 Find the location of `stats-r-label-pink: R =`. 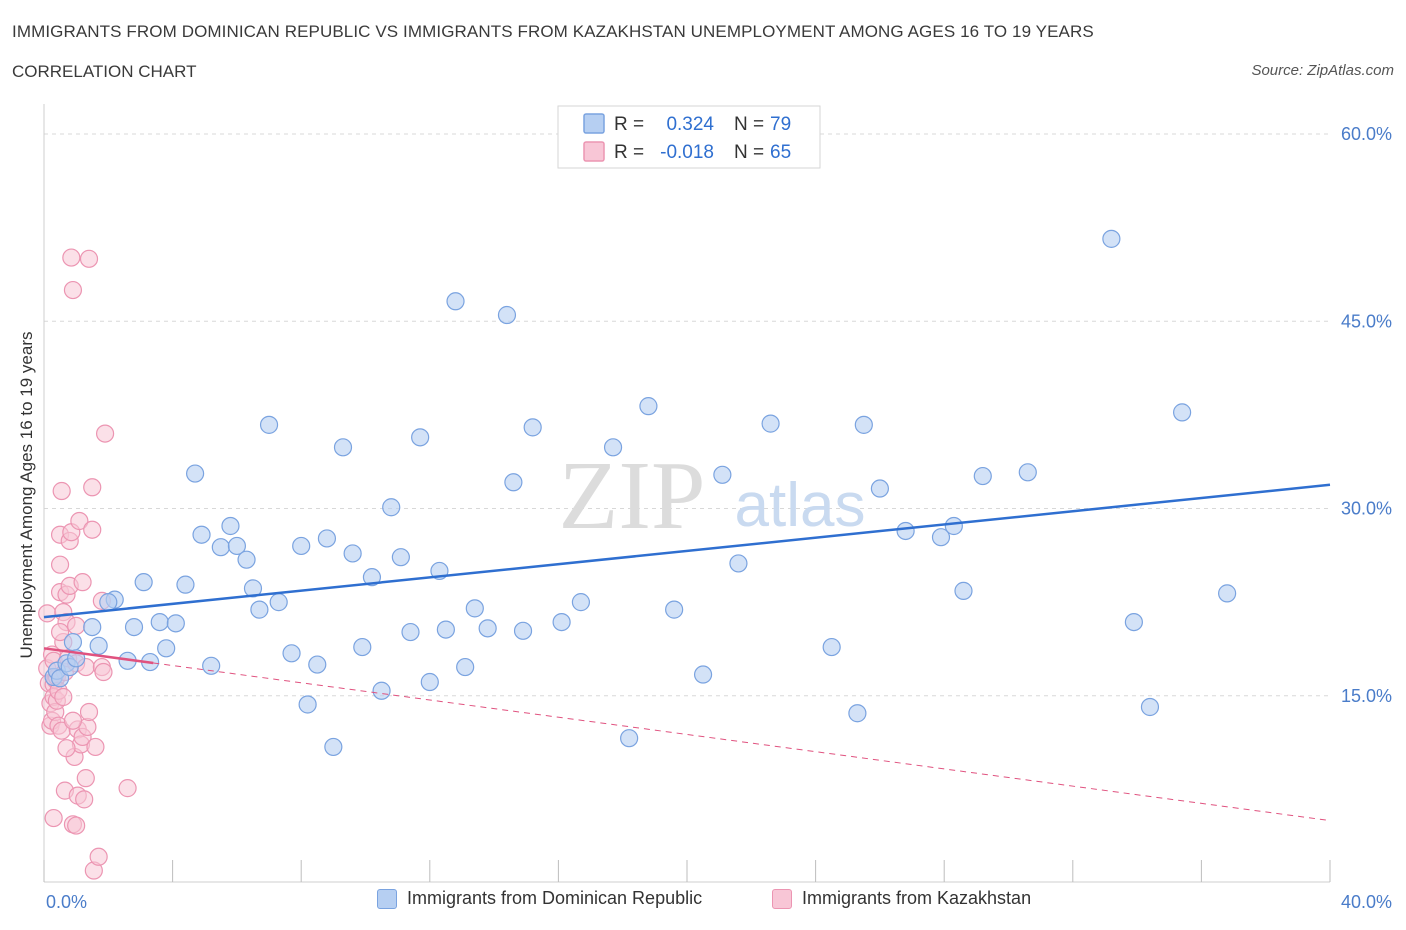

stats-r-label-pink: R = is located at coordinates (629, 152).